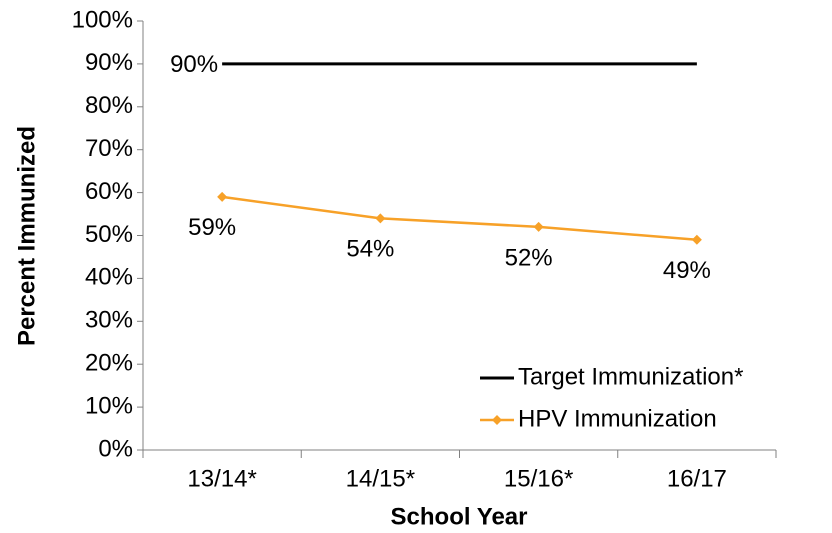  I want to click on x-tick-label: 14/15*, so click(380, 478).